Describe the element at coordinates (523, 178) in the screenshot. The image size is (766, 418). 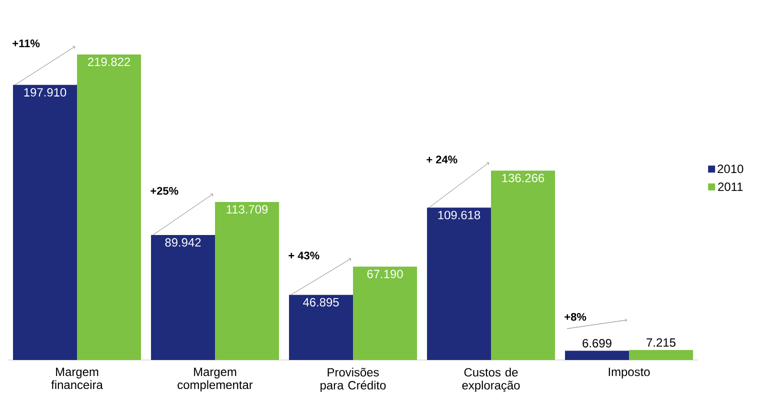
I see `data-label: 136.266` at that location.